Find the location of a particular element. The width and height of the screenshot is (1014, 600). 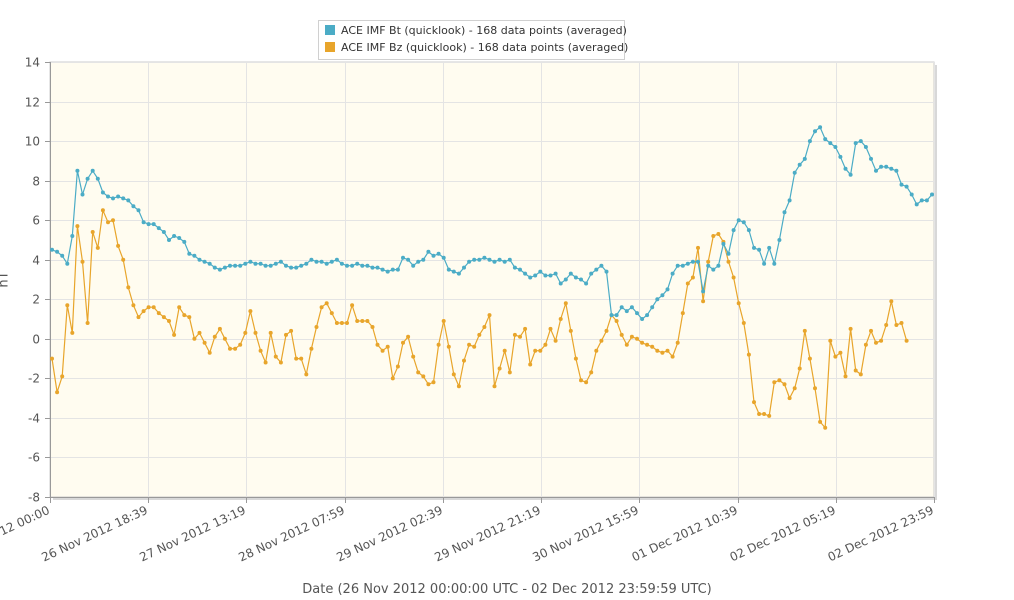

x-tick-label: 29 Nov 2012 02:39 is located at coordinates (389, 533).